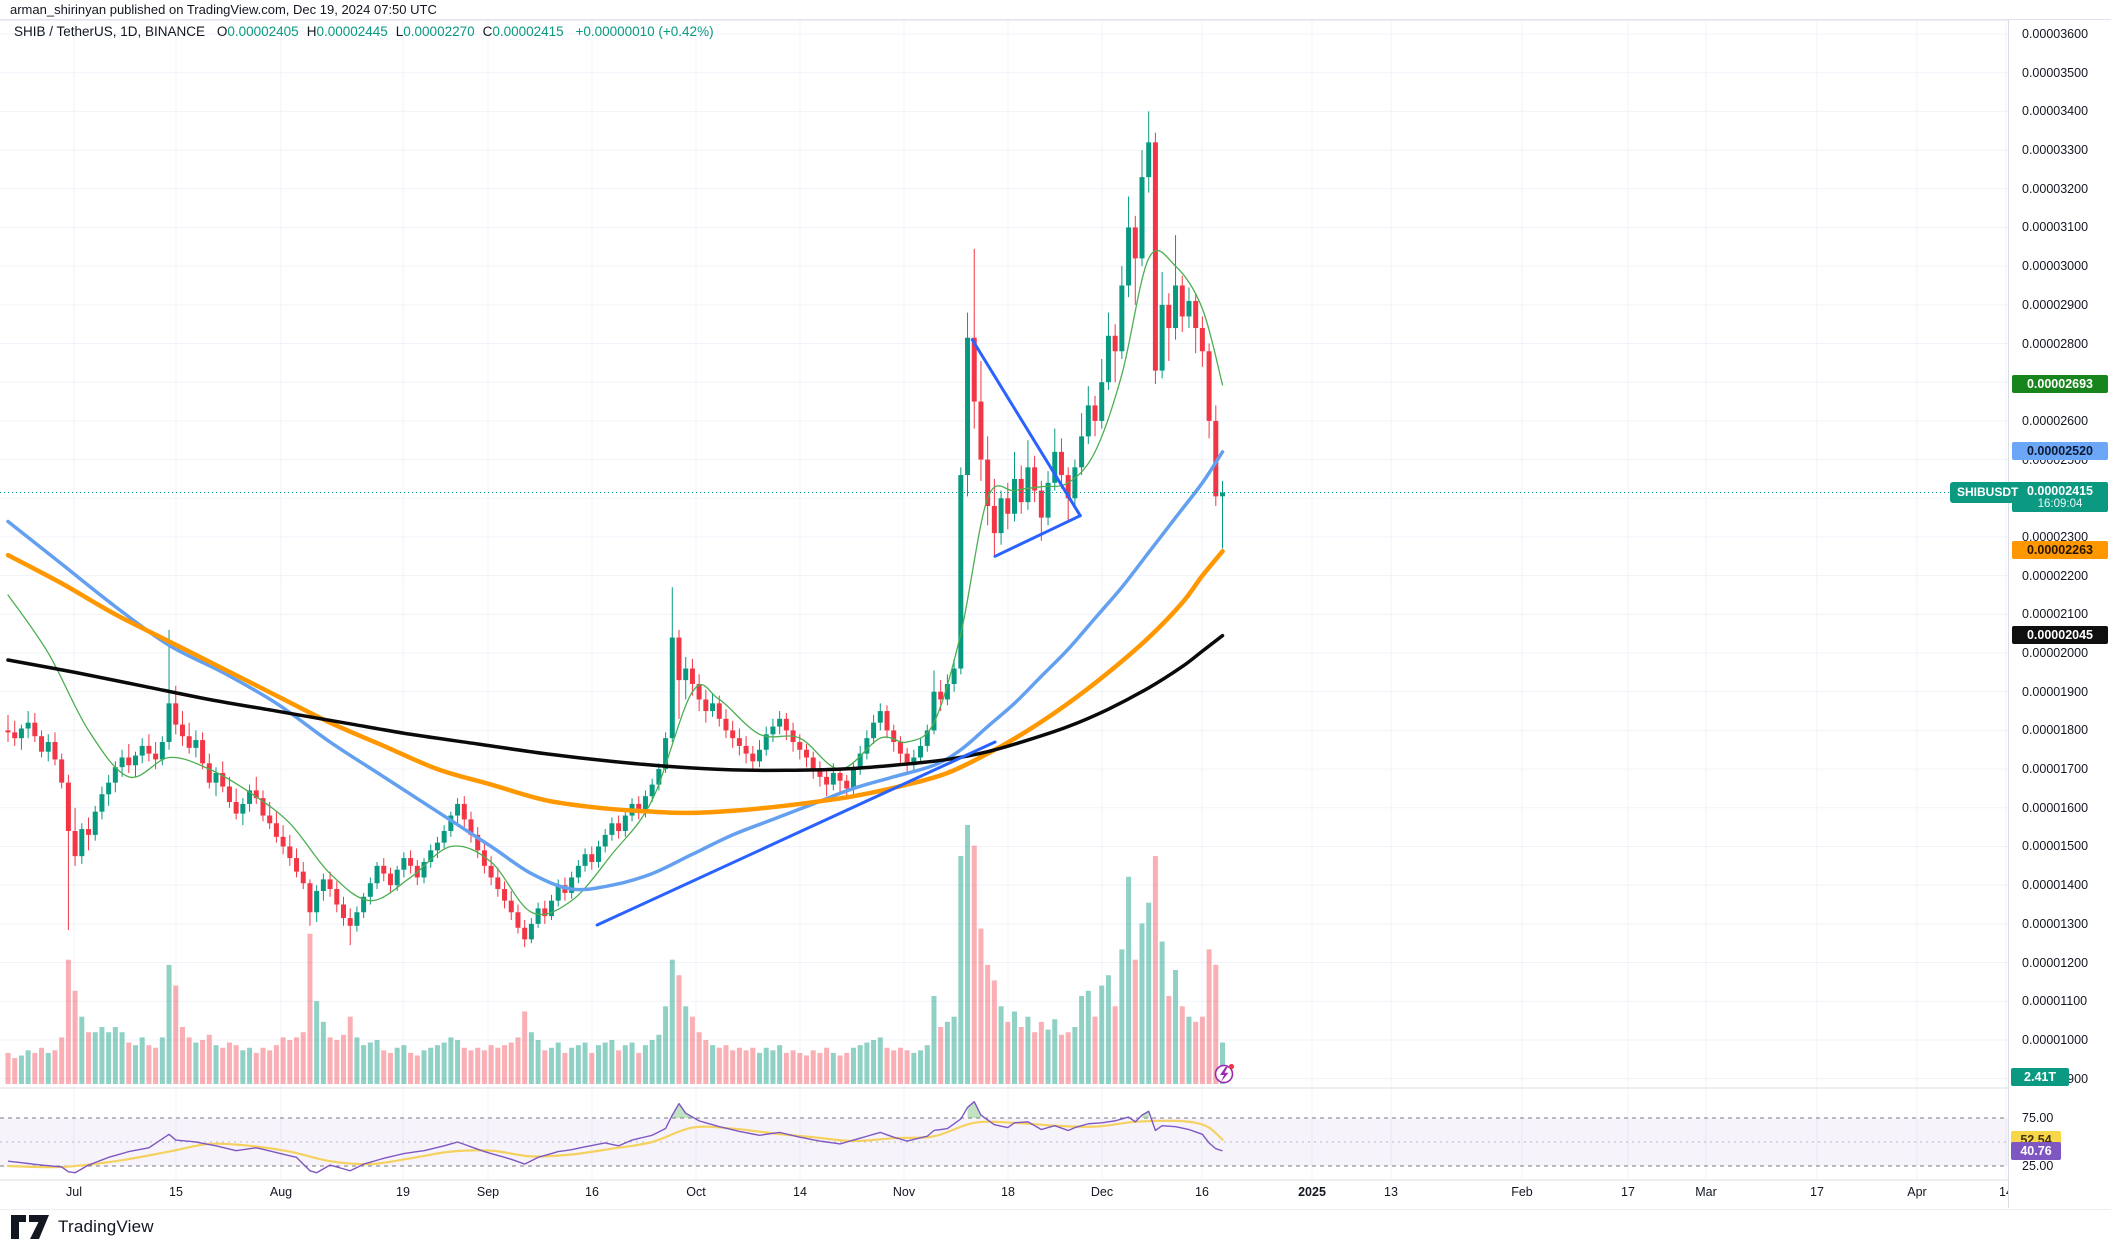  I want to click on tradingview-logo-icon, so click(30, 1227).